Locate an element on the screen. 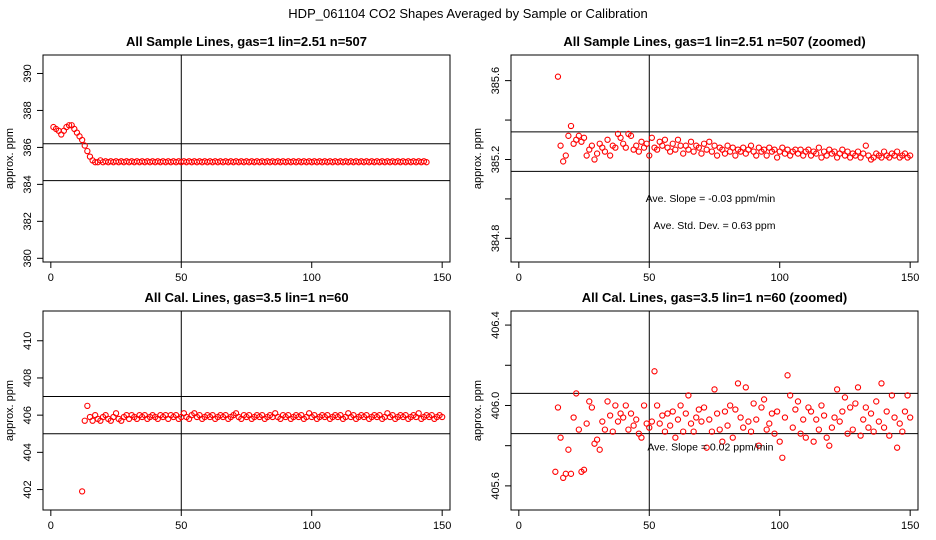 The height and width of the screenshot is (540, 936). y-tick-label: 384 is located at coordinates (28, 184).